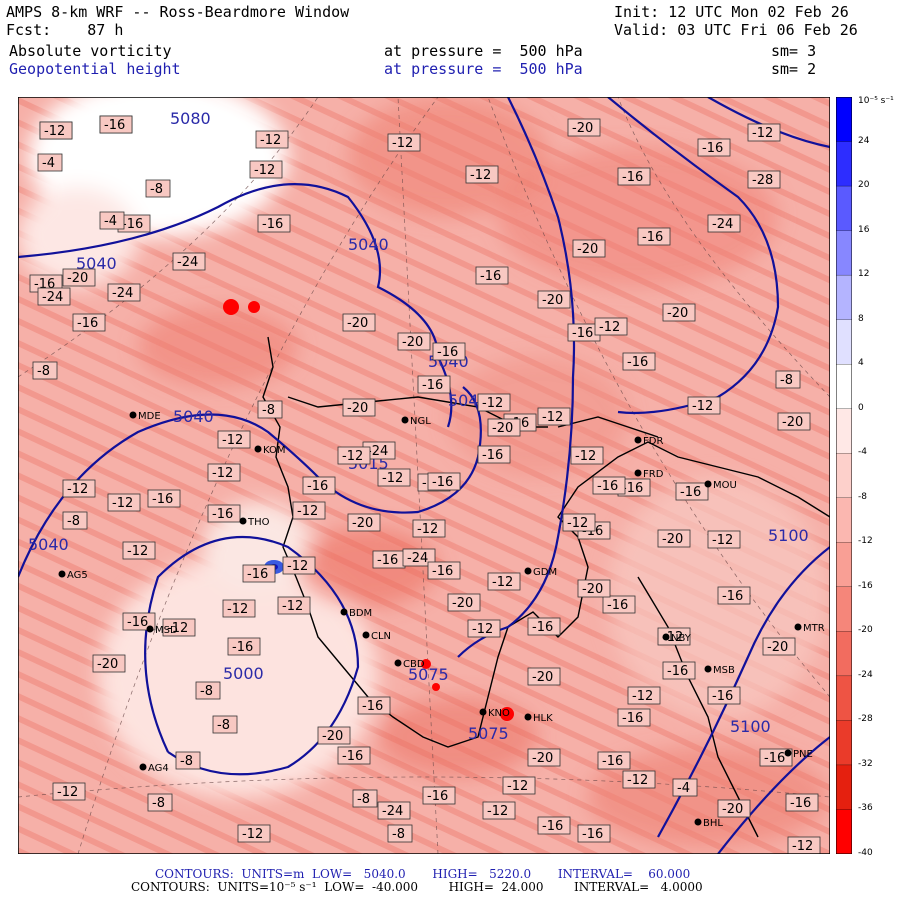 Image resolution: width=900 pixels, height=900 pixels. What do you see at coordinates (483, 51) in the screenshot?
I see `field1-level: at pressure = 500 hPa` at bounding box center [483, 51].